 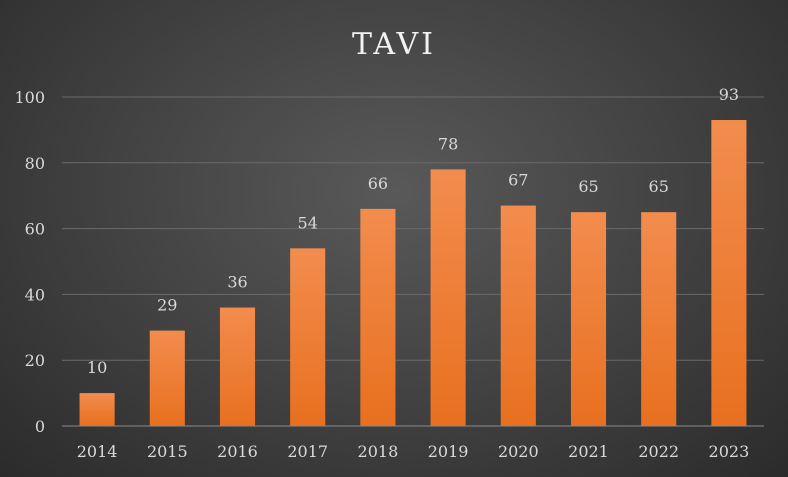 I want to click on data-label-2022: 65, so click(x=659, y=186).